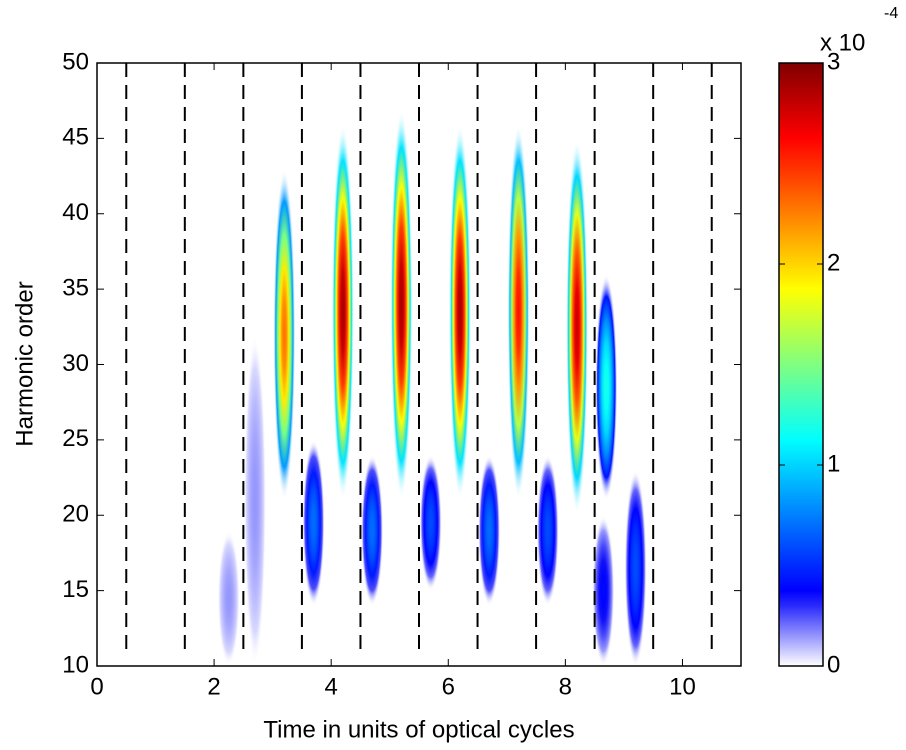  I want to click on y-tick-label: 45, so click(75, 137).